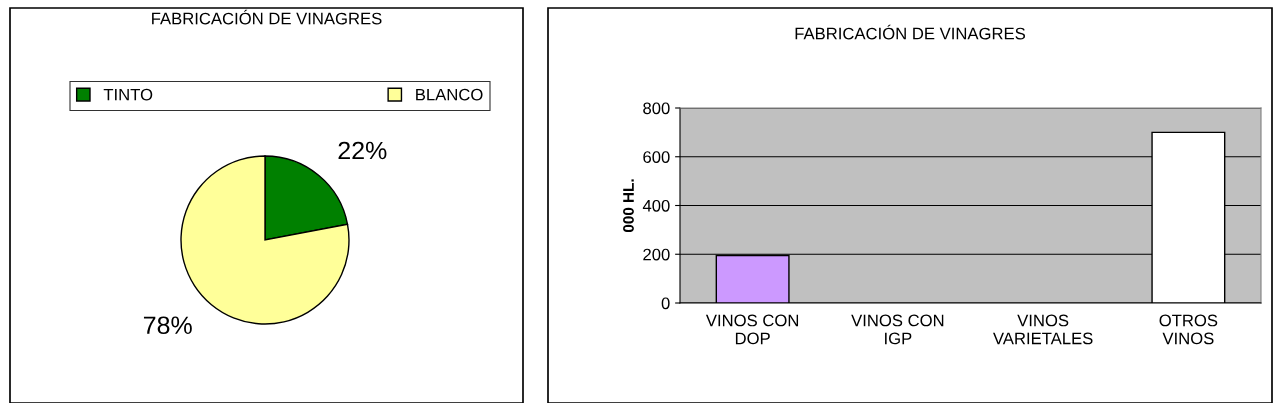  Describe the element at coordinates (897, 329) in the screenshot. I see `x-tick-label: VINOS CON IGP` at that location.